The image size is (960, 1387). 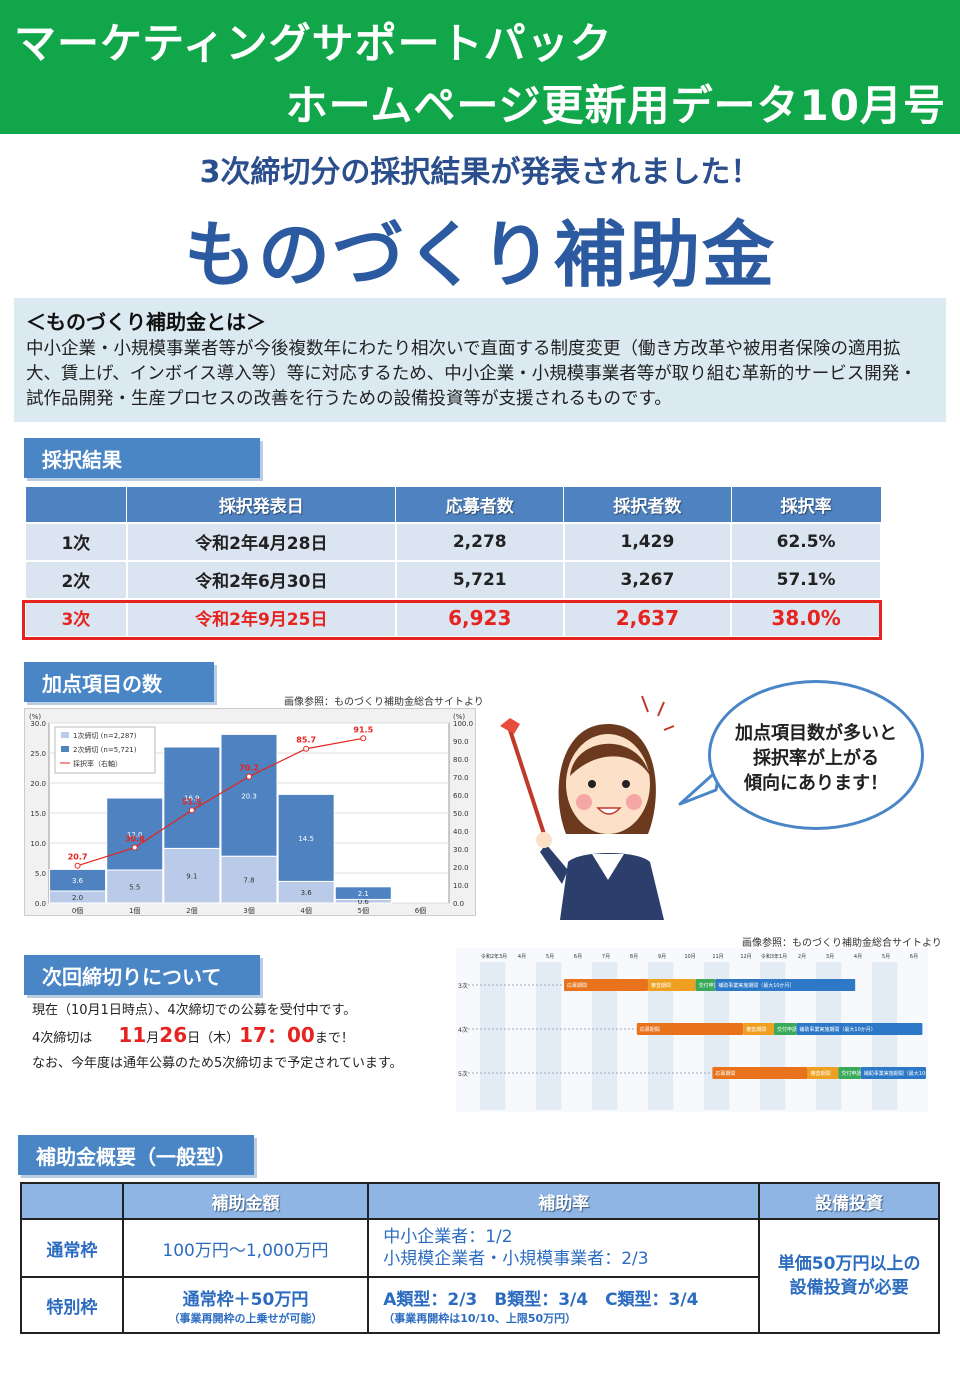 What do you see at coordinates (612, 886) in the screenshot?
I see `jacket` at bounding box center [612, 886].